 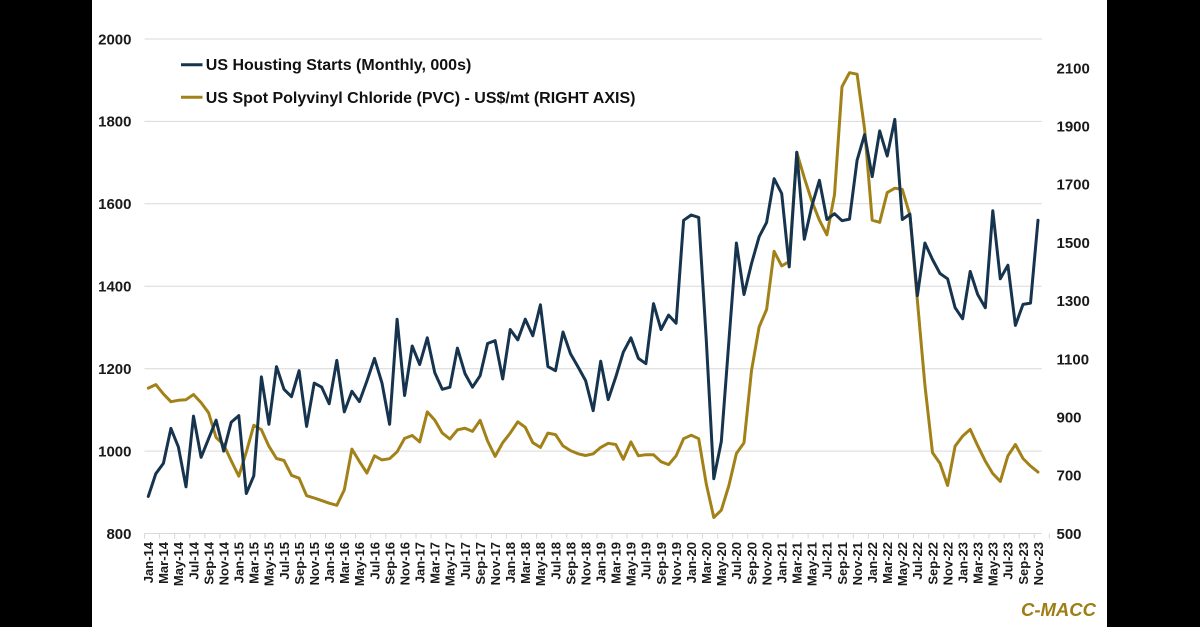 I want to click on svg-text: Sep-14, so click(x=208, y=562).